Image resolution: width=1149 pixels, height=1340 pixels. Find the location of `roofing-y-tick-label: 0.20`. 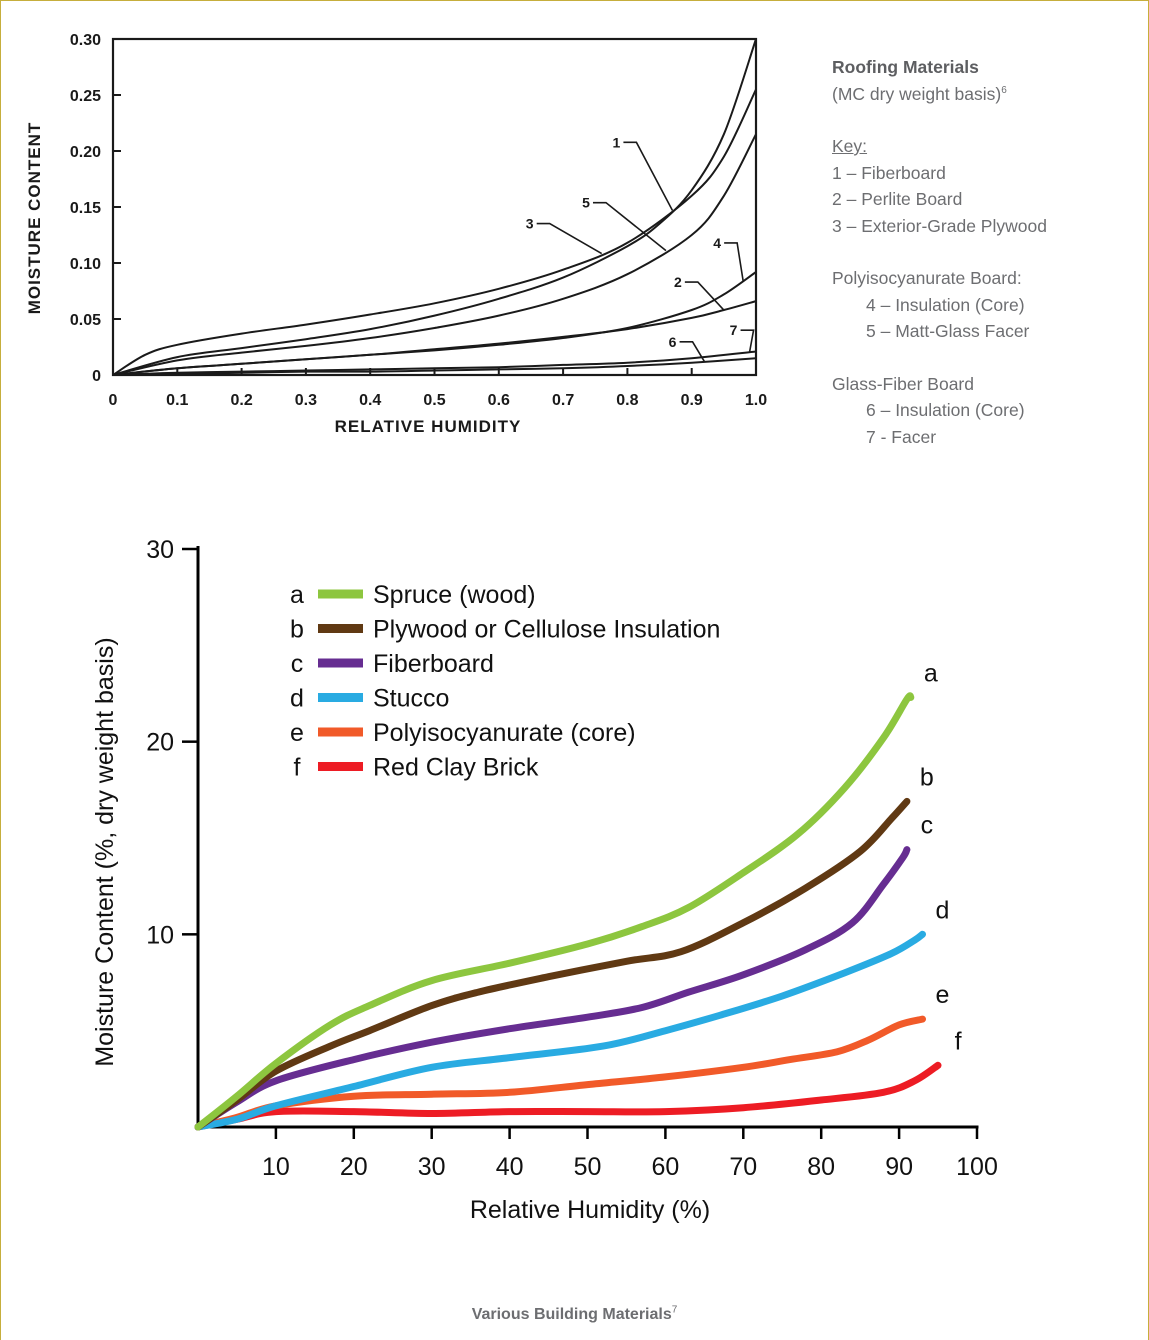

roofing-y-tick-label: 0.20 is located at coordinates (85, 152).